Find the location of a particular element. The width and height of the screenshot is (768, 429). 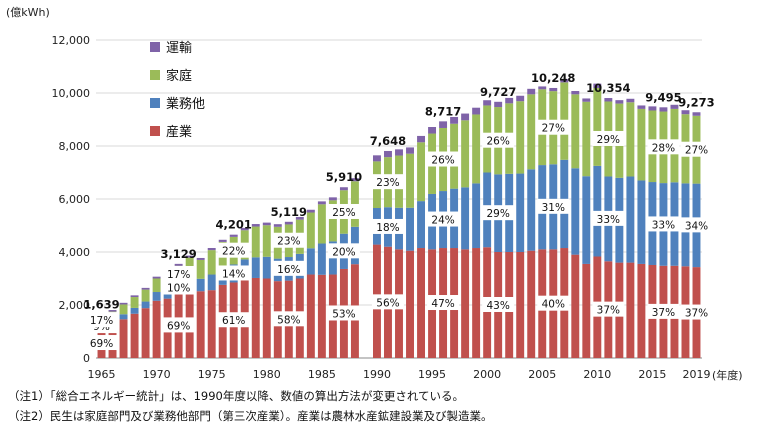

y-tick-label: 8,000 is located at coordinates (75, 146).